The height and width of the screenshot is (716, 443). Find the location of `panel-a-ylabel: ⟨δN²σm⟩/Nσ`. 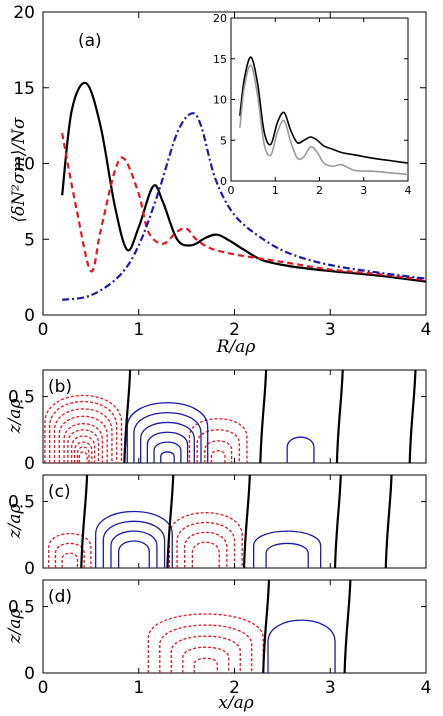

panel-a-ylabel: ⟨δN²σm⟩/Nσ is located at coordinates (19, 170).